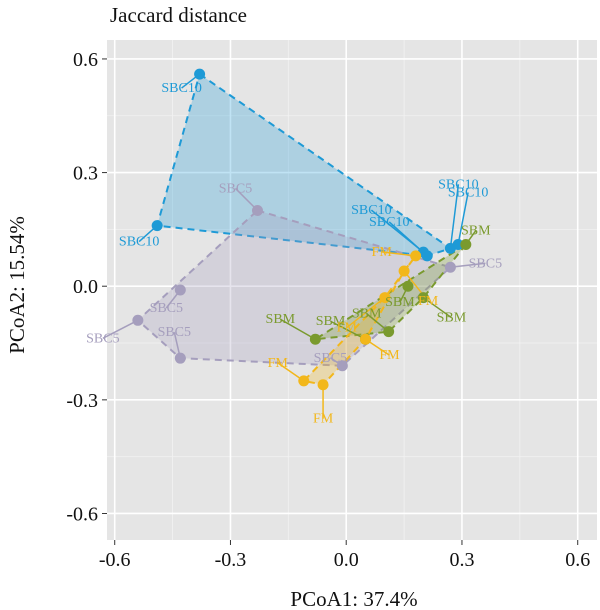 This screenshot has width=600, height=610. What do you see at coordinates (82, 401) in the screenshot?
I see `y-tick-label: -0.3` at bounding box center [82, 401].